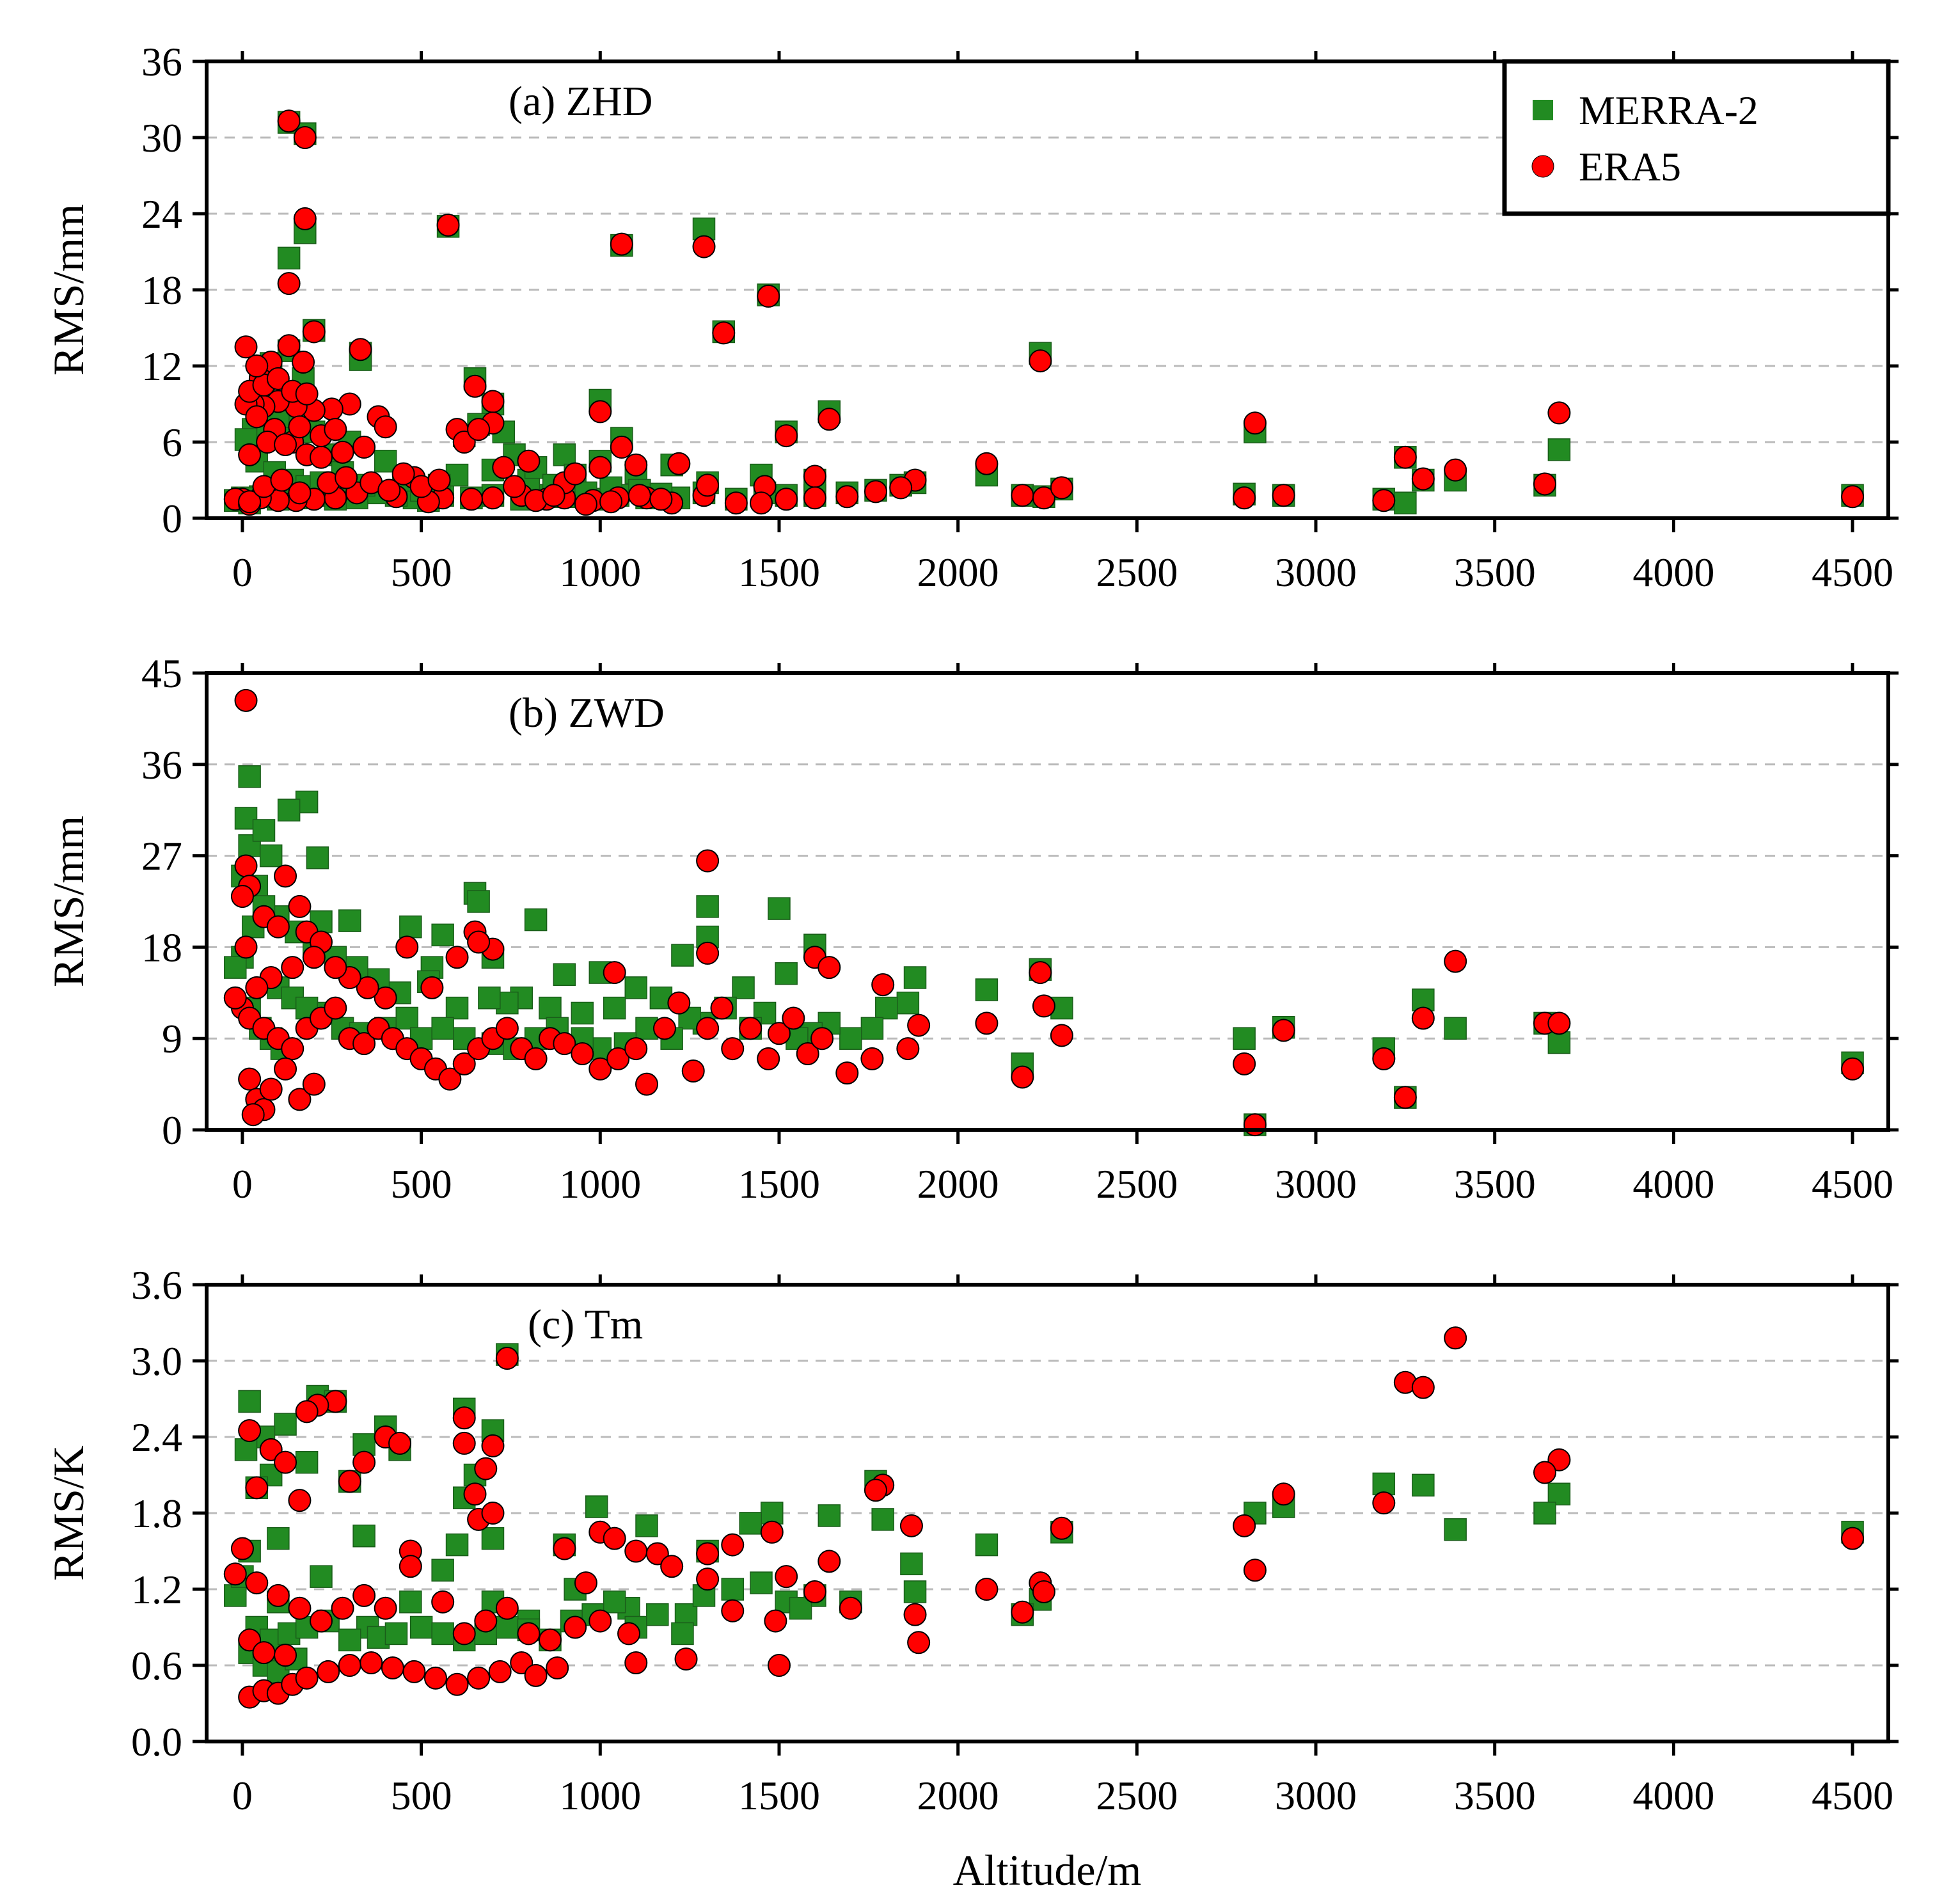  Describe the element at coordinates (161, 366) in the screenshot. I see `y-tick-label: 12` at that location.